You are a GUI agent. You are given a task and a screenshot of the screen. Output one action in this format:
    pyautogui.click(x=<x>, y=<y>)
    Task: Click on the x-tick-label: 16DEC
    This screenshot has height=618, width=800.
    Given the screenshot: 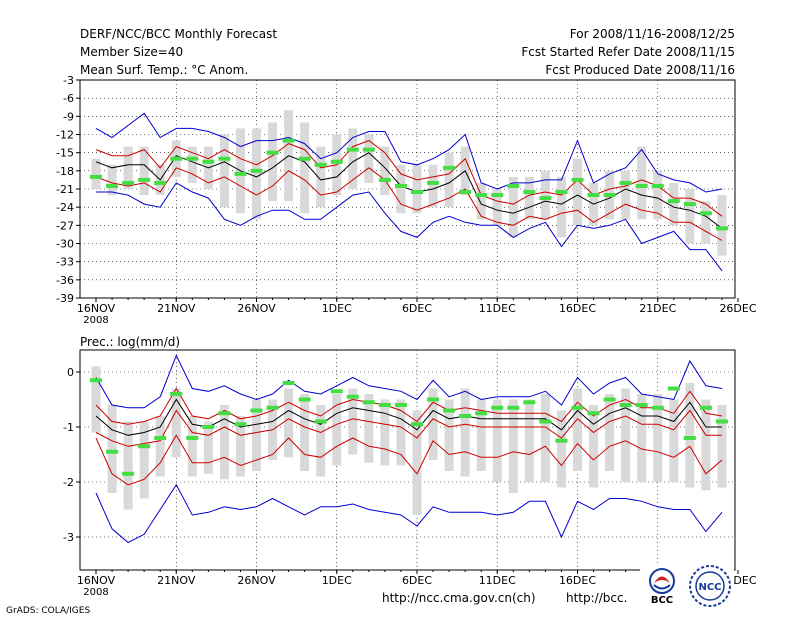 What is the action you would take?
    pyautogui.click(x=577, y=308)
    